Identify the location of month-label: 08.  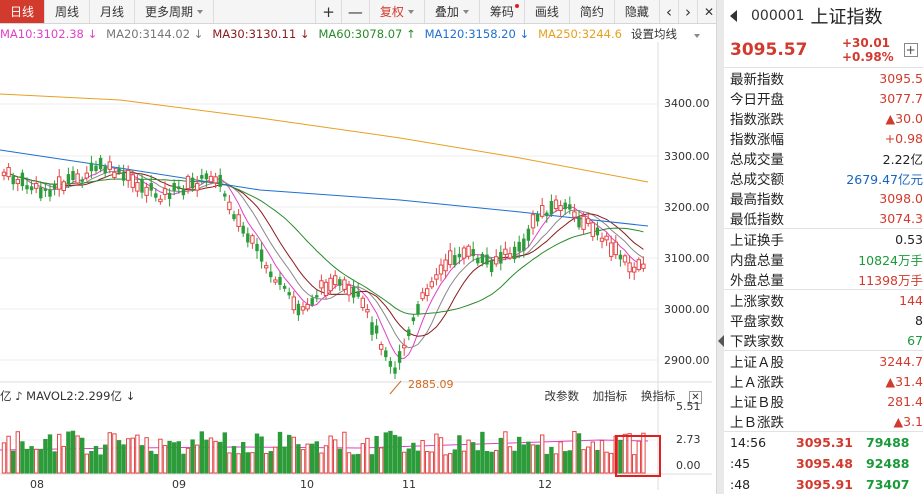
(37, 484).